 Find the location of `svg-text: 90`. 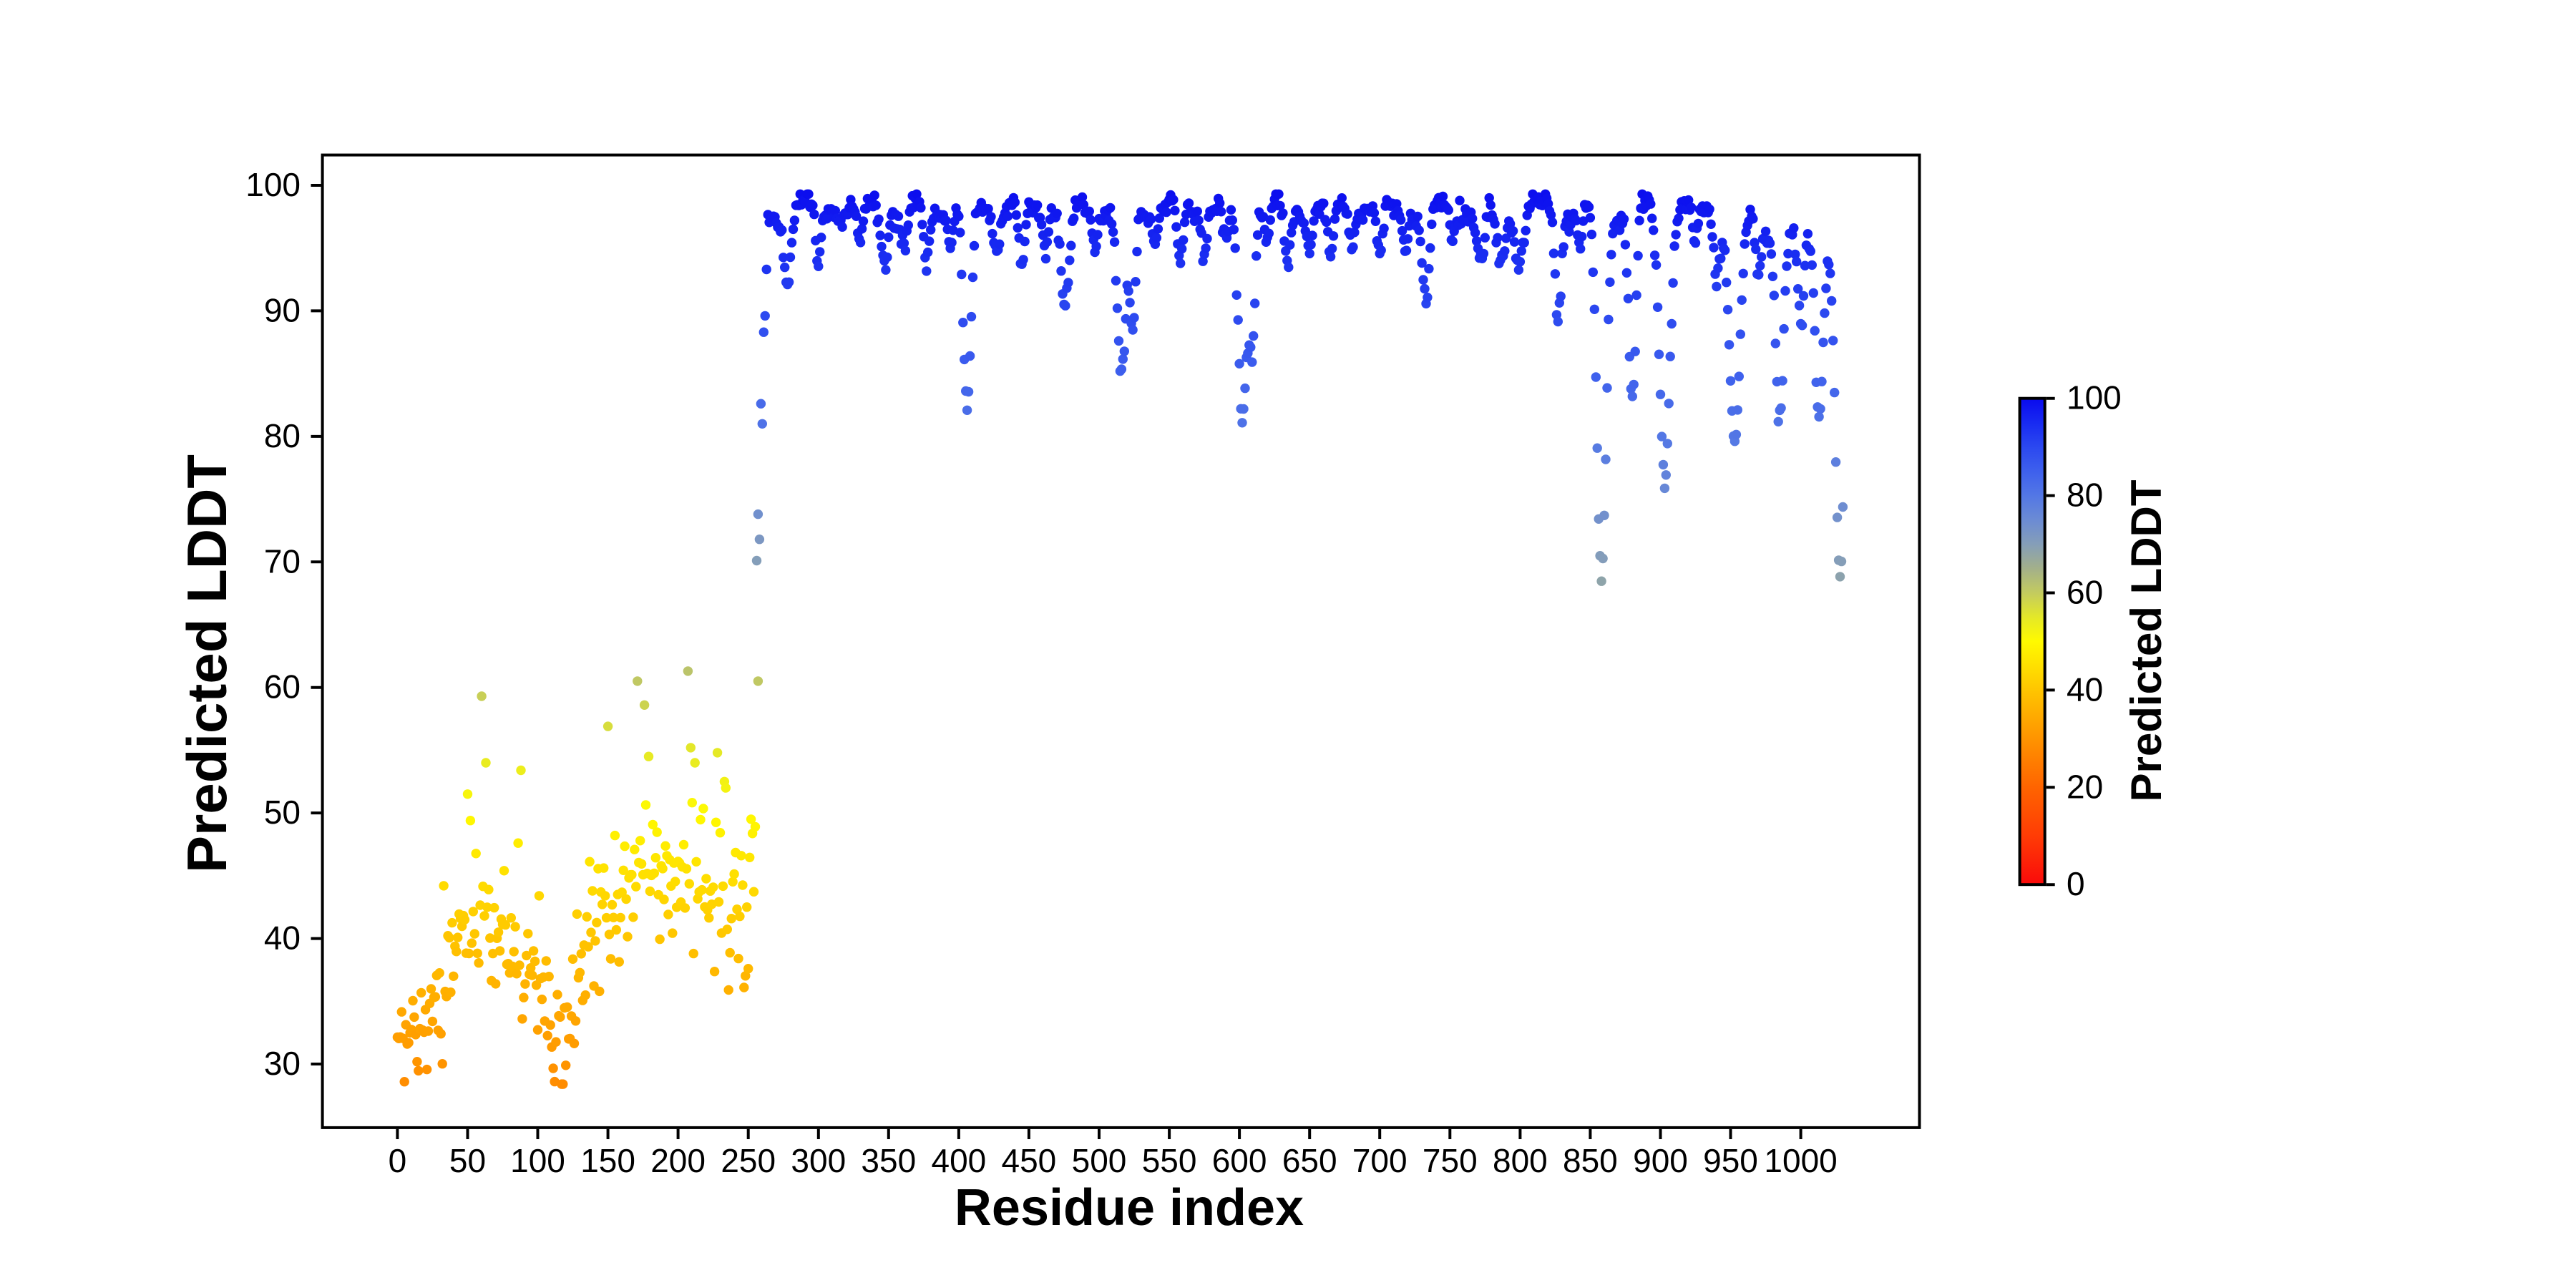

svg-text: 90 is located at coordinates (282, 309).